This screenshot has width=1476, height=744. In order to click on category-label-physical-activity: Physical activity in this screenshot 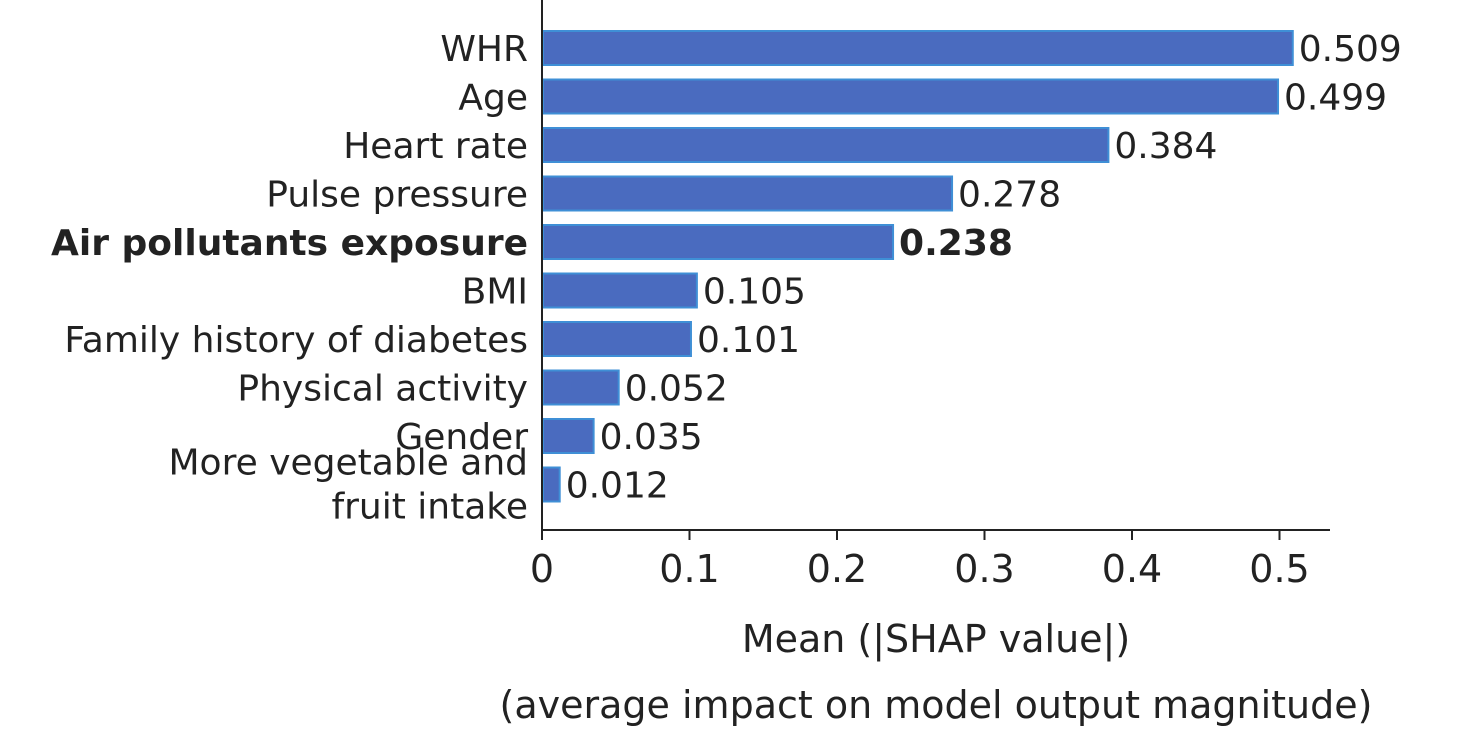, I will do `click(382, 389)`.